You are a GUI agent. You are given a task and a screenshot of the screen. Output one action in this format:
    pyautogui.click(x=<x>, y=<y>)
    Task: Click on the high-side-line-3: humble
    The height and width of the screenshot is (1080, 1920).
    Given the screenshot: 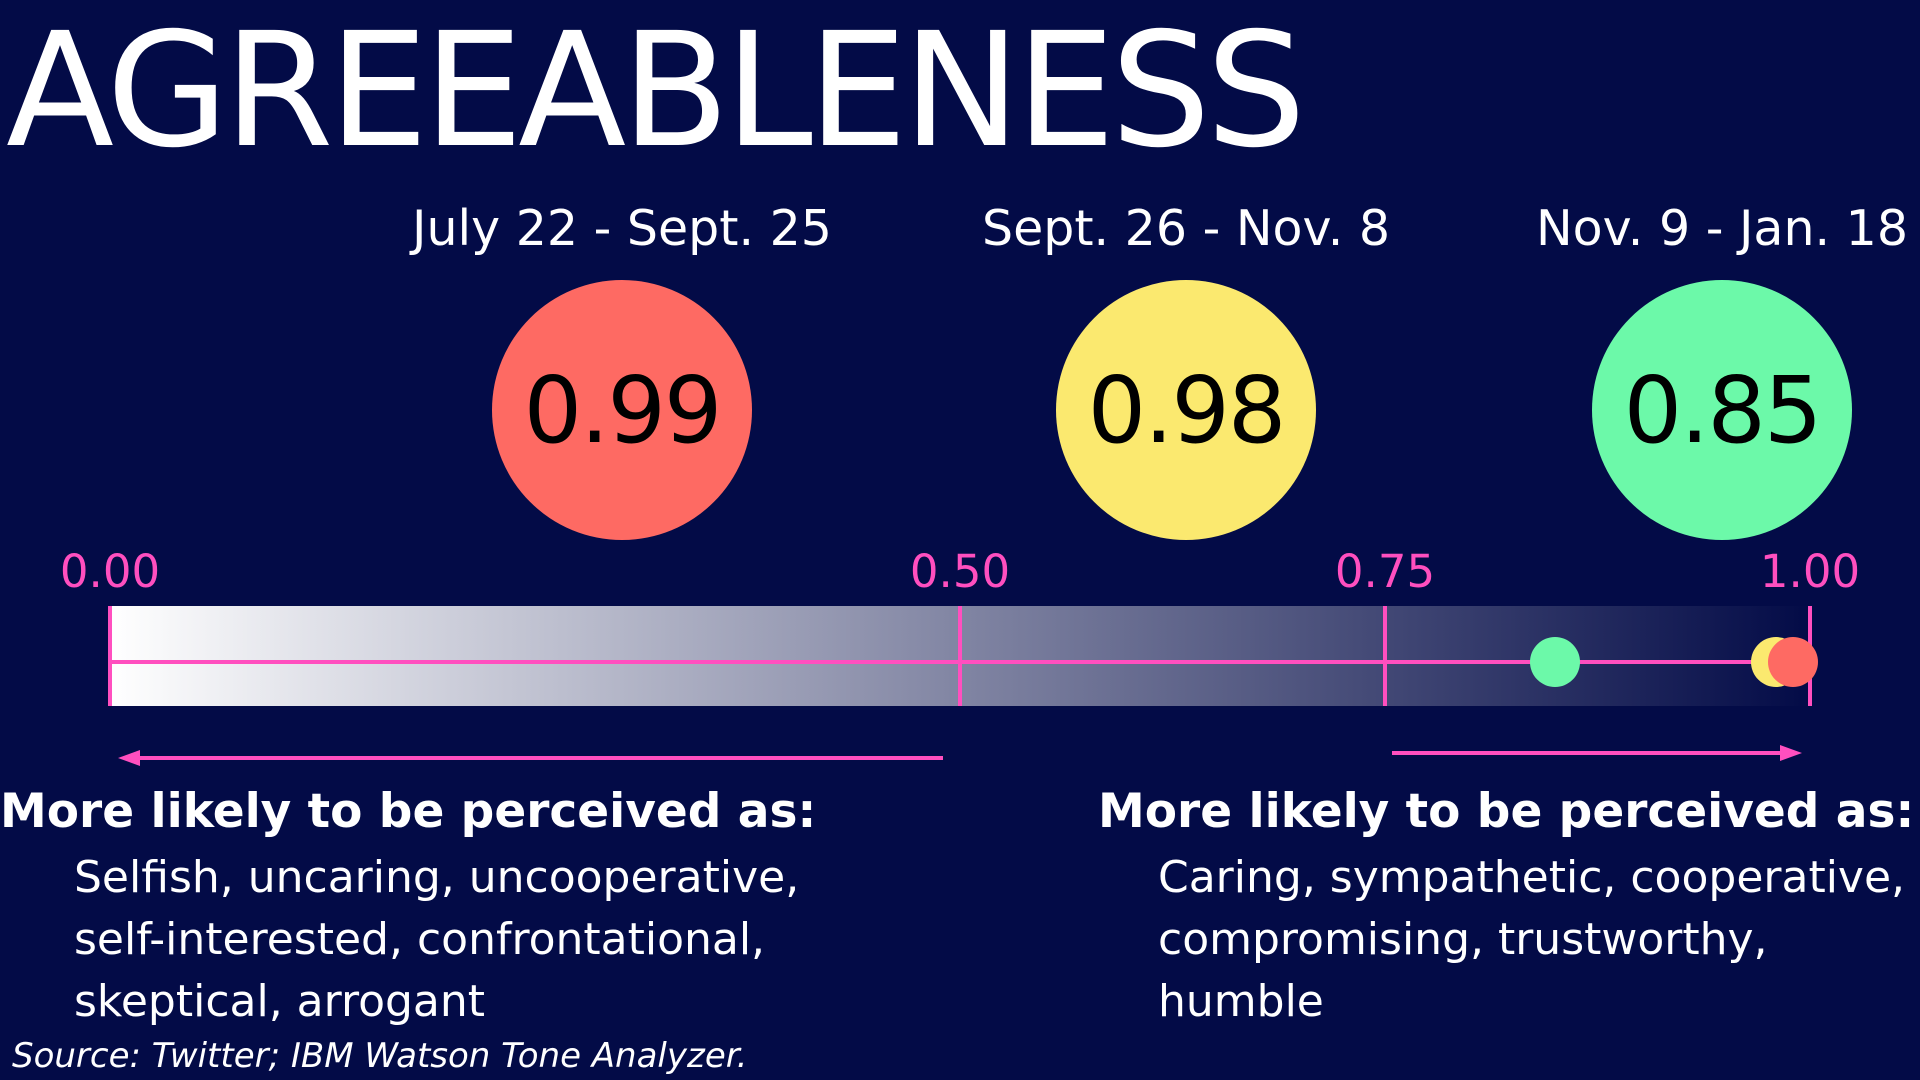 What is the action you would take?
    pyautogui.click(x=1241, y=1001)
    